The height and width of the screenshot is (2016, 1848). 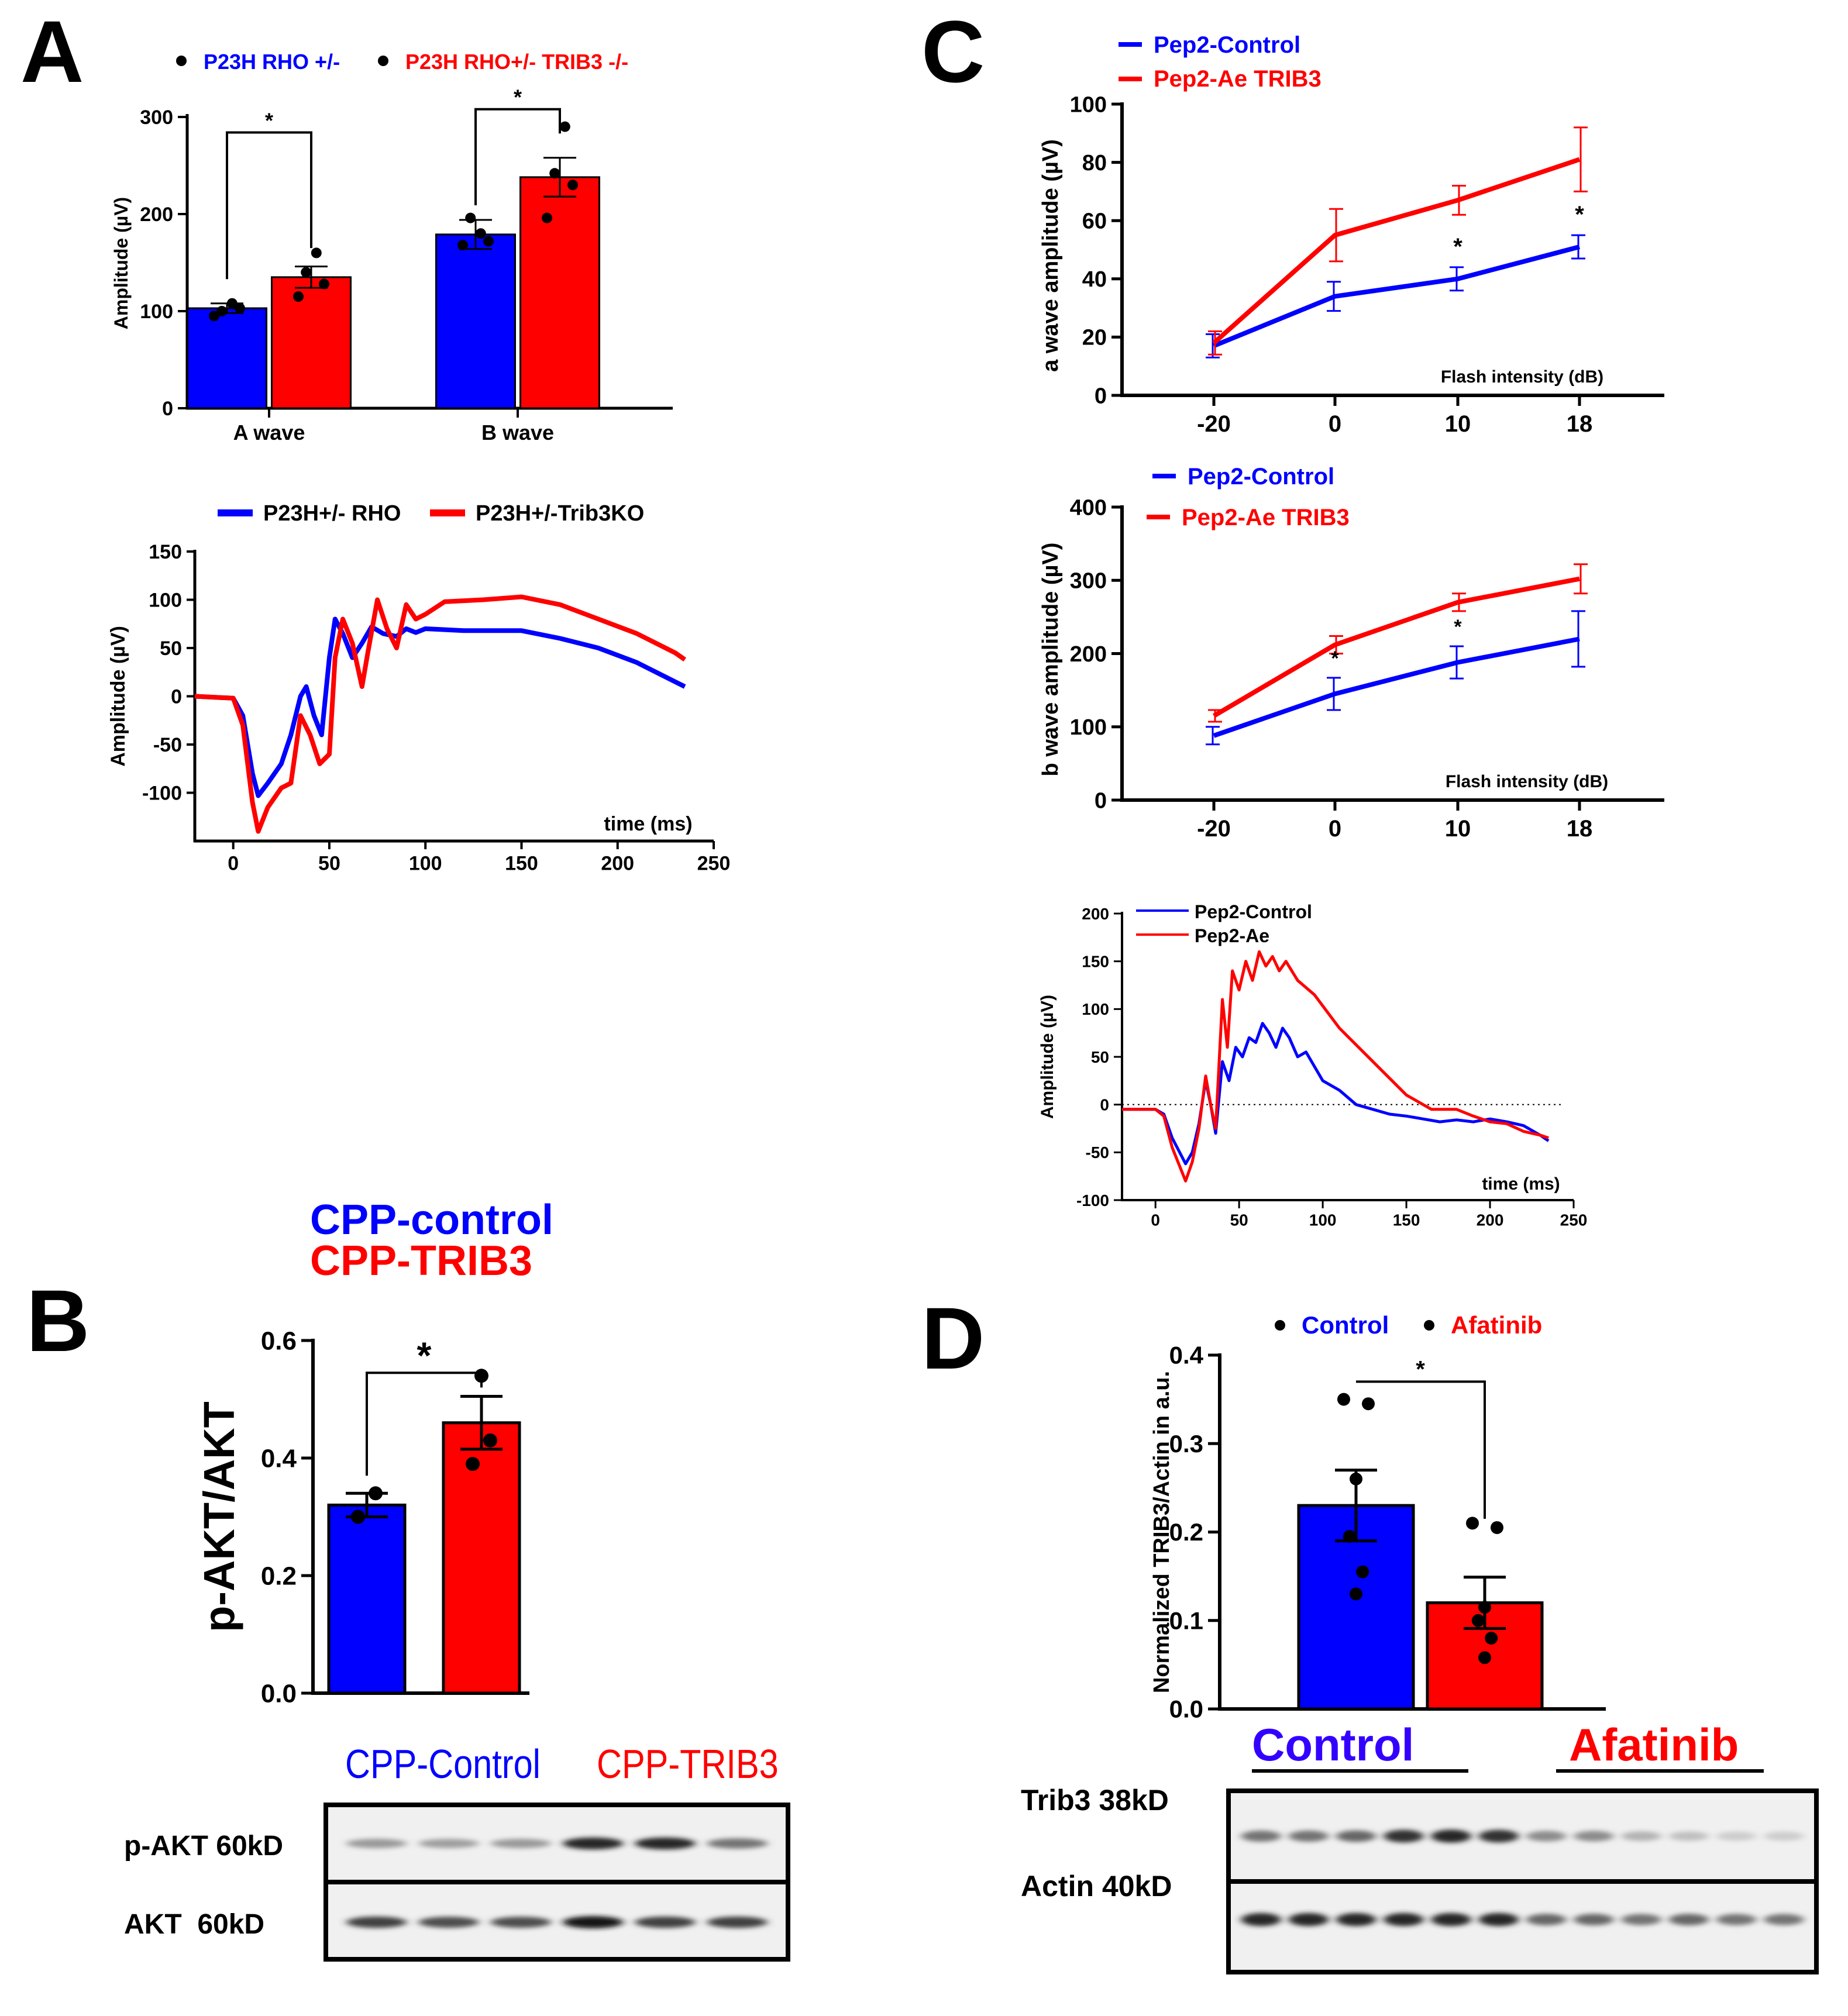 I want to click on b-legend: CPP-control CPP-TRIB3, so click(x=432, y=1241).